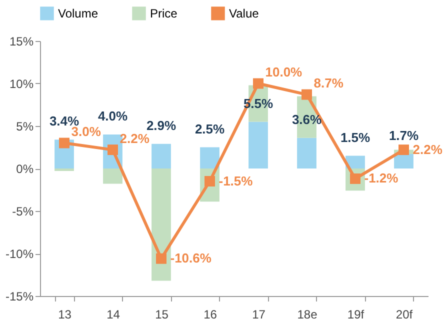 This screenshot has width=447, height=324. What do you see at coordinates (19, 297) in the screenshot?
I see `y-tick-label: -15%` at bounding box center [19, 297].